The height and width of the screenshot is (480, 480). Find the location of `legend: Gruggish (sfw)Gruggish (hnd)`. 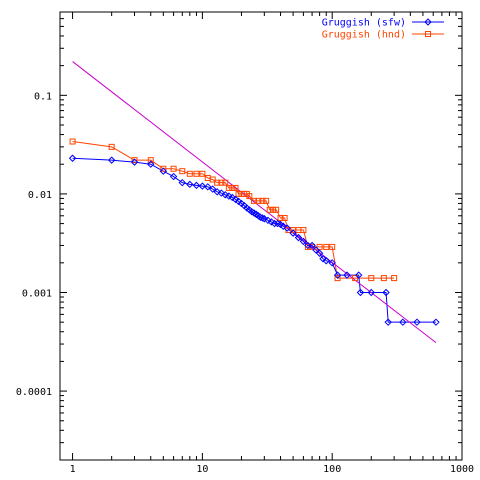

legend: Gruggish (sfw)Gruggish (hnd) is located at coordinates (383, 29).